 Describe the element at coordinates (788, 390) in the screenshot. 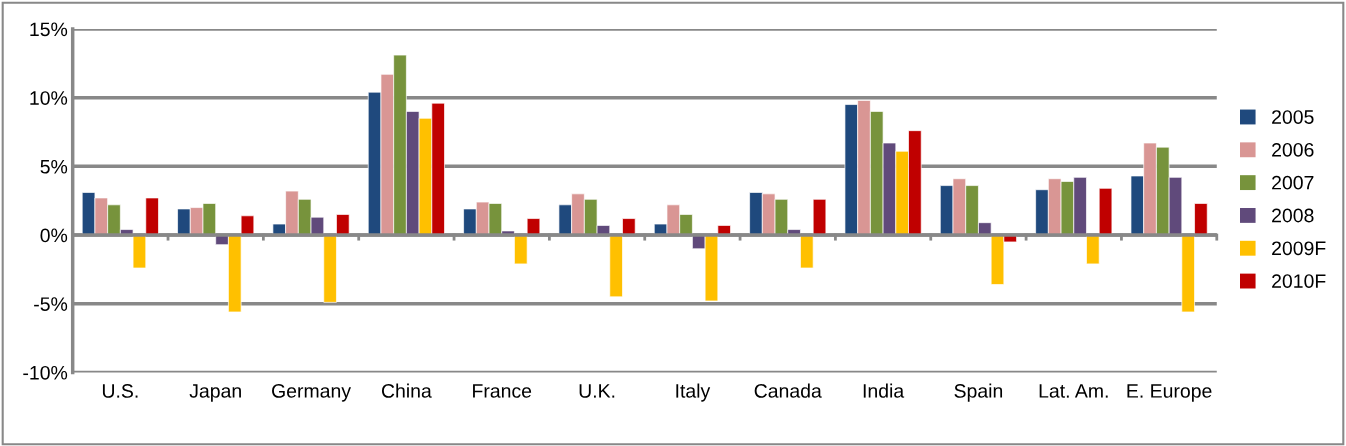

I see `x-tick-label: Canada` at that location.